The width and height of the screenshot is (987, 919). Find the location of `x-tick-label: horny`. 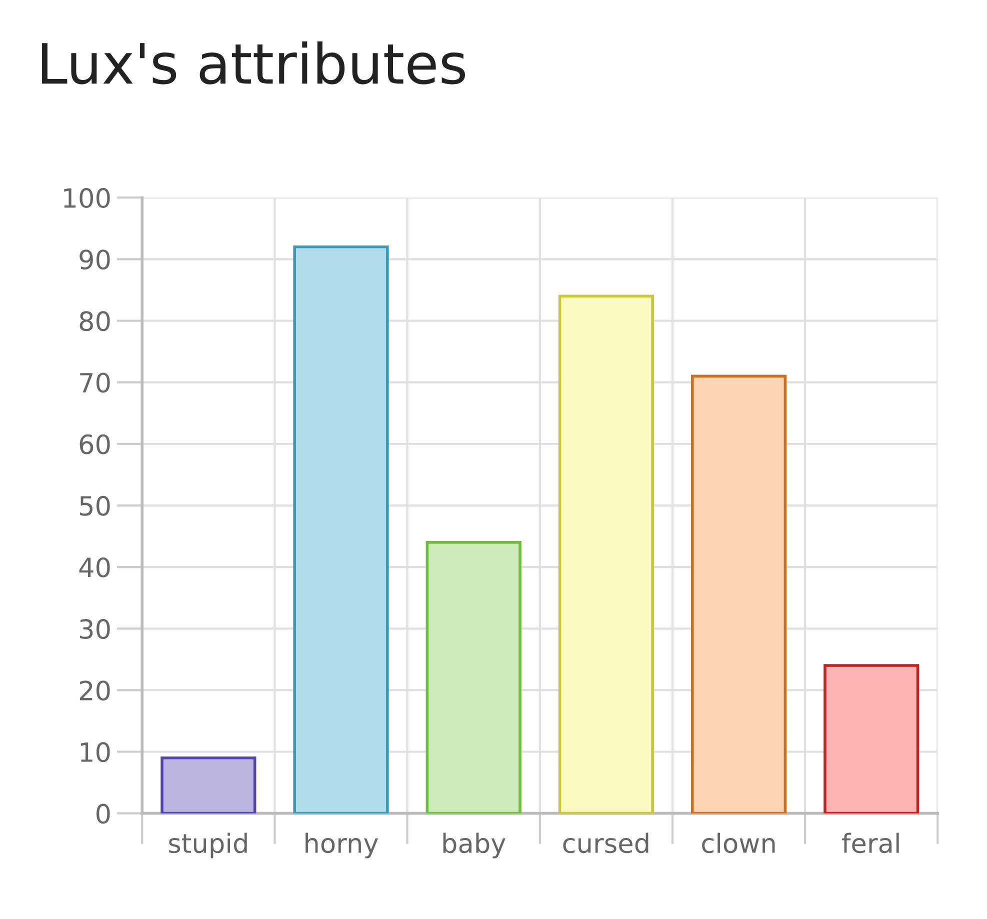

x-tick-label: horny is located at coordinates (342, 845).